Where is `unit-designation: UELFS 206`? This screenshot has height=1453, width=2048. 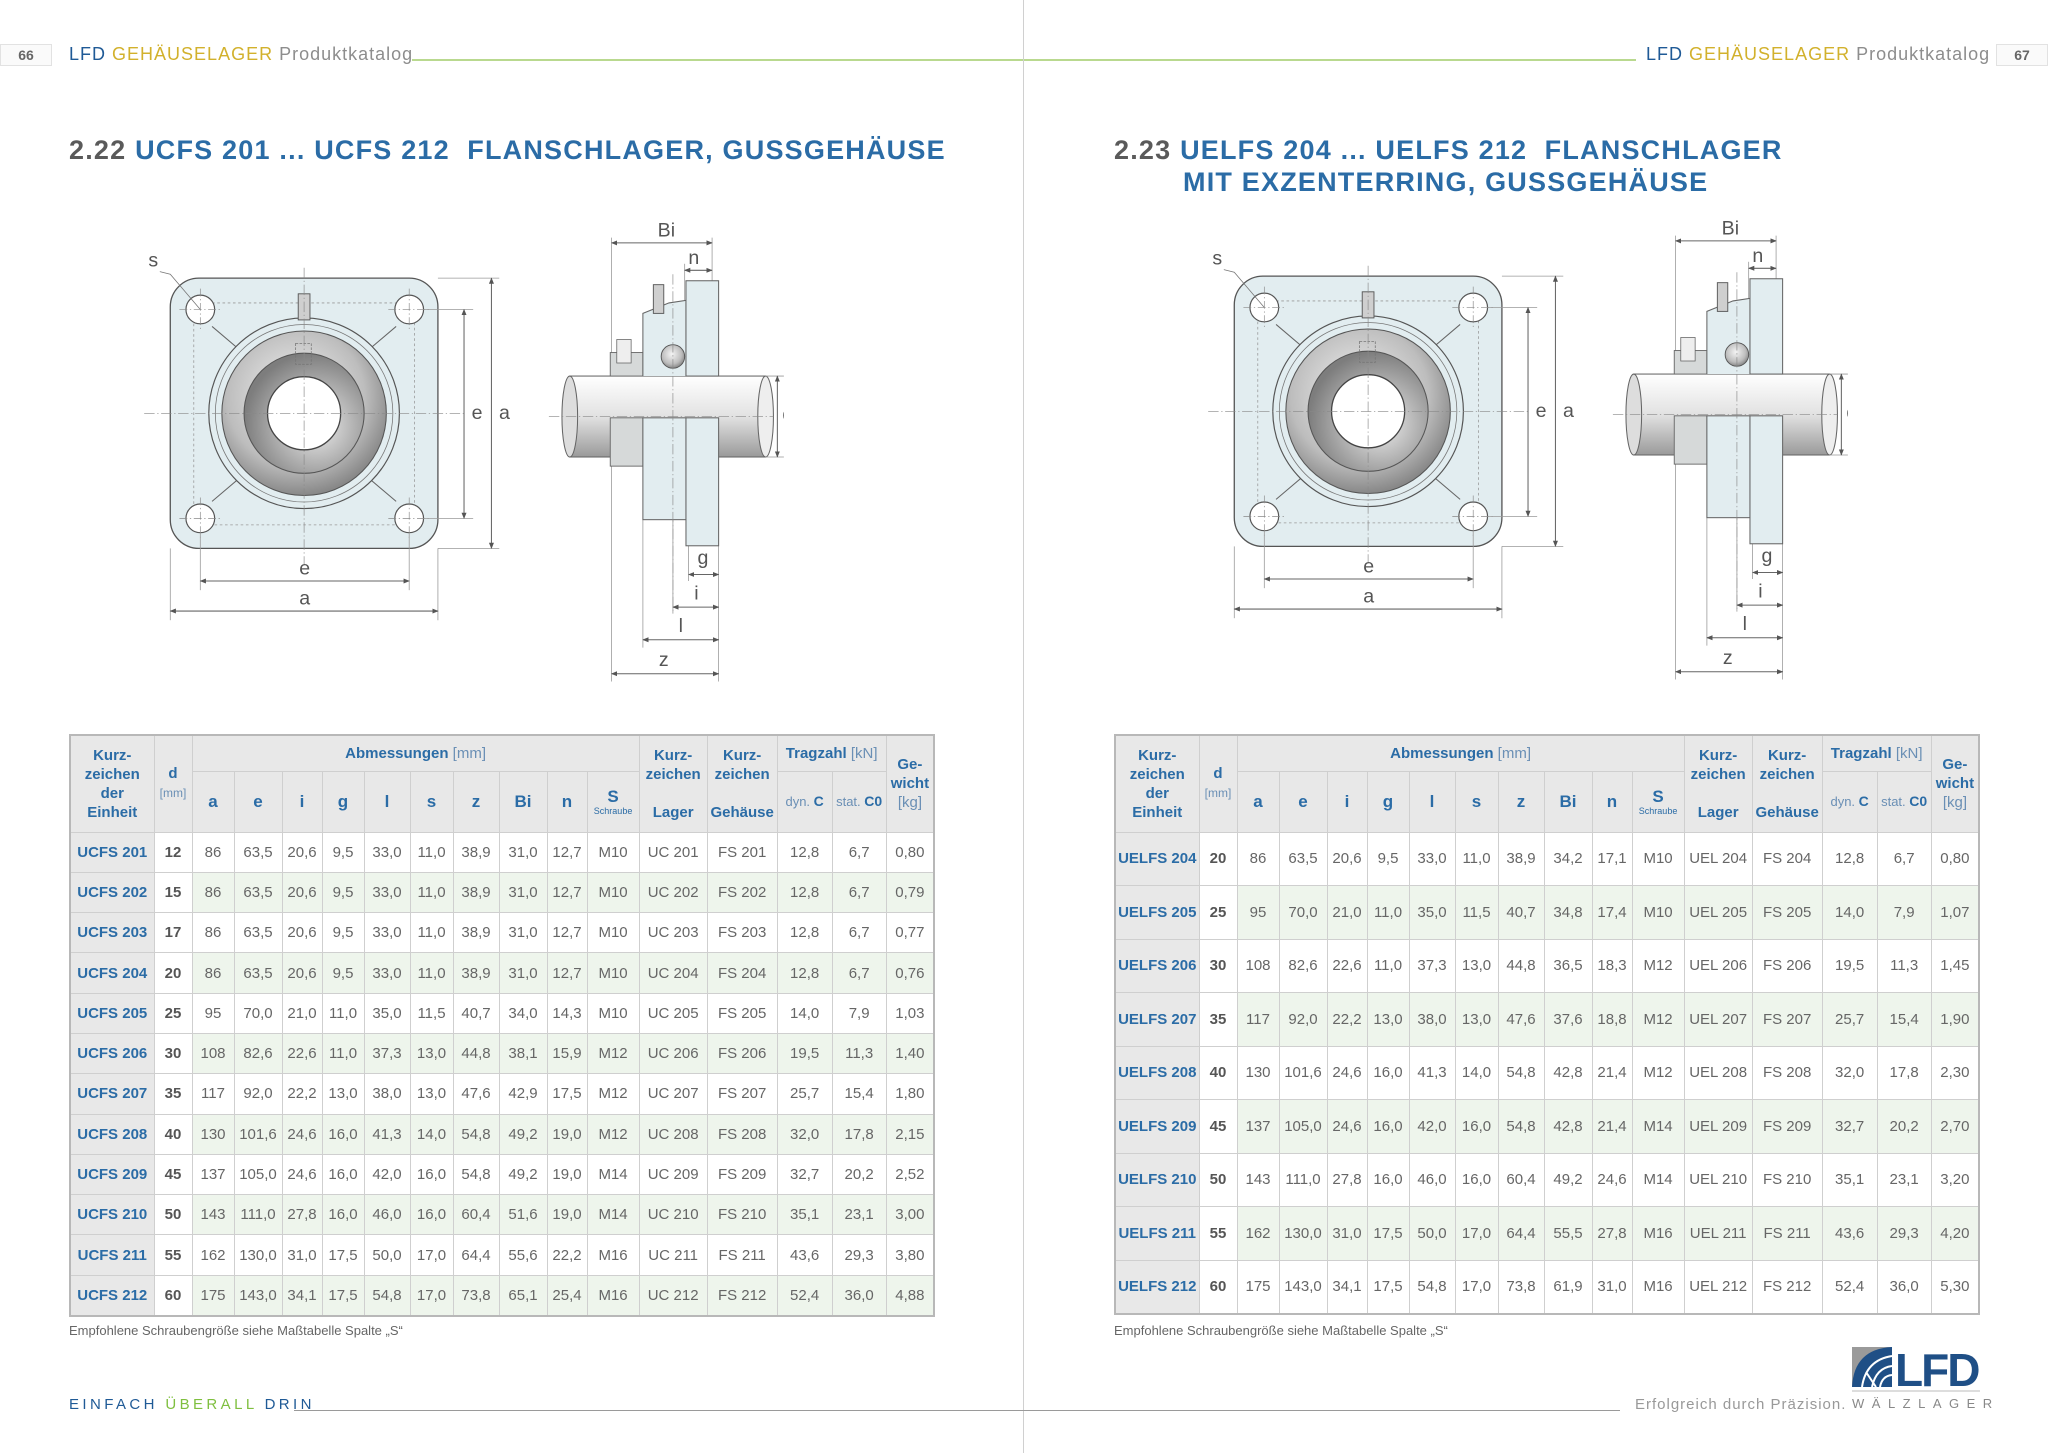 unit-designation: UELFS 206 is located at coordinates (1157, 965).